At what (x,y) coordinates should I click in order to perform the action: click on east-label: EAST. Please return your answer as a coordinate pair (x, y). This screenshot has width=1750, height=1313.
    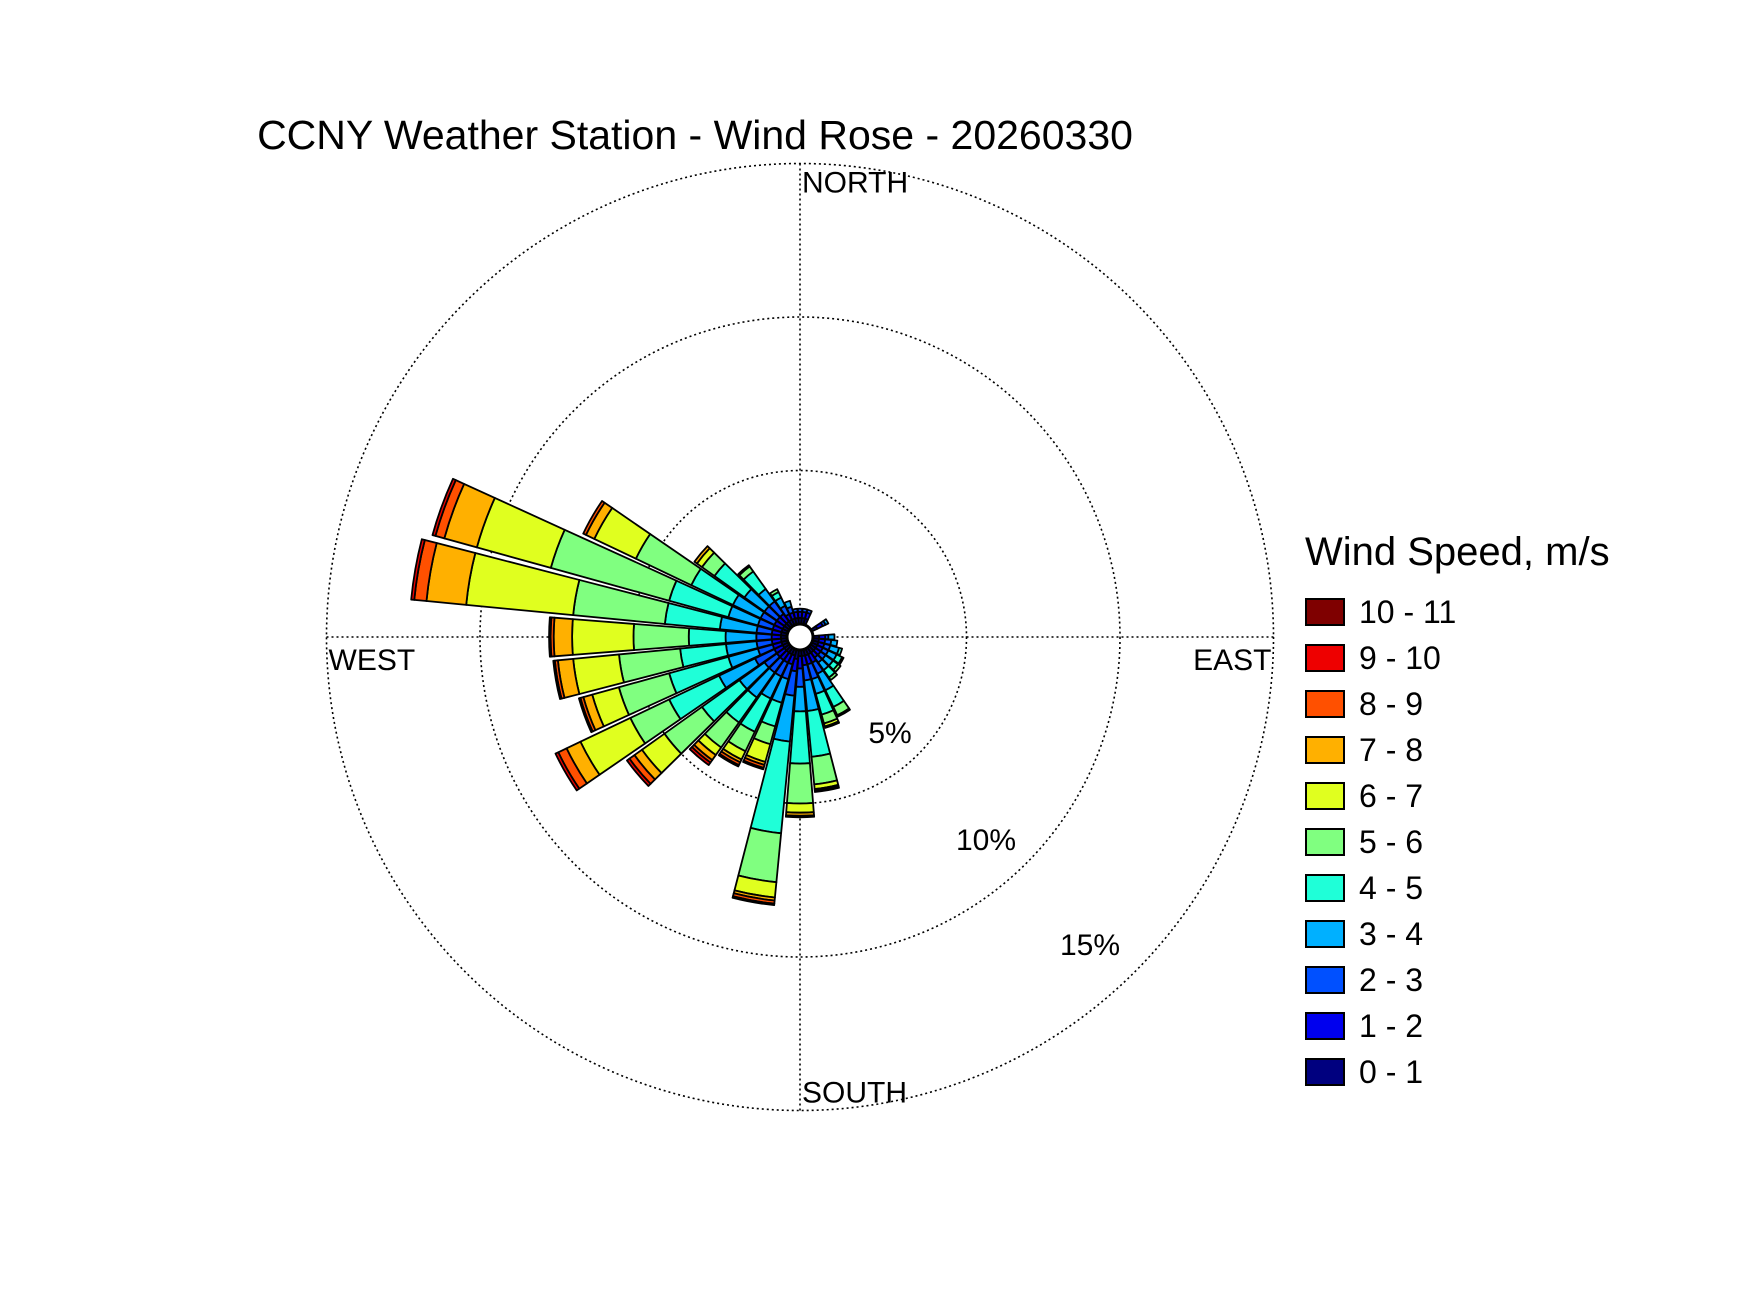
    Looking at the image, I should click on (1232, 660).